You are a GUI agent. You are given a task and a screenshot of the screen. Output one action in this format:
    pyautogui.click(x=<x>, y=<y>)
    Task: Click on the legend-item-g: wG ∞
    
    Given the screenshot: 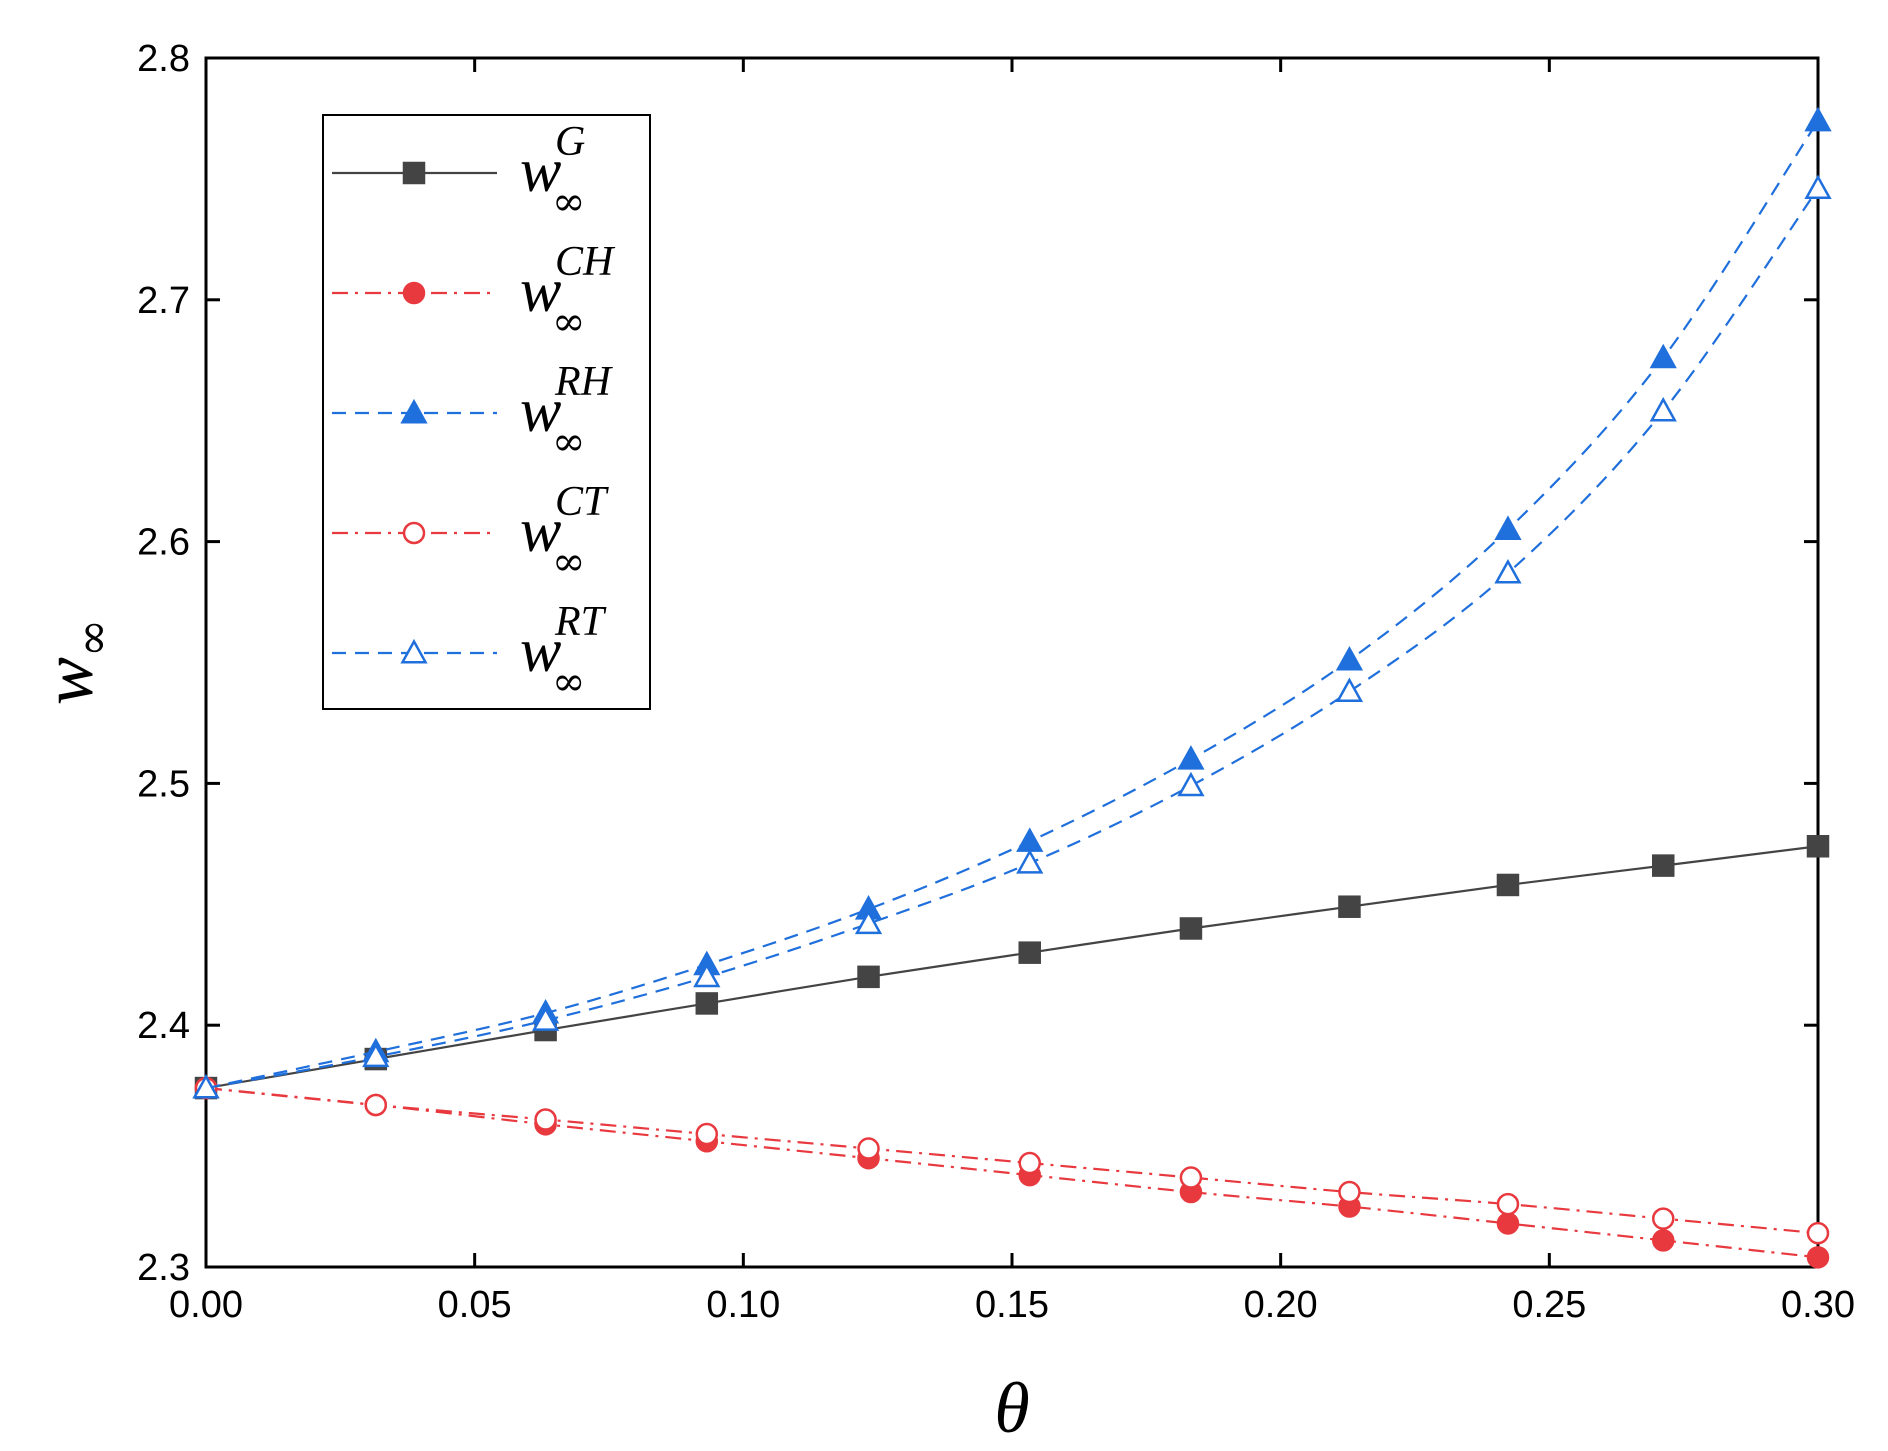 What is the action you would take?
    pyautogui.click(x=458, y=172)
    